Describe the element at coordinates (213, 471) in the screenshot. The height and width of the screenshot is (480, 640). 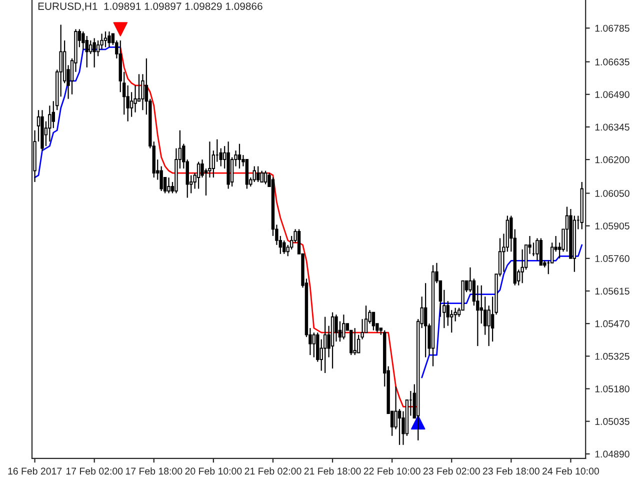
I see `x-tick-label: 20 Feb 10:00` at that location.